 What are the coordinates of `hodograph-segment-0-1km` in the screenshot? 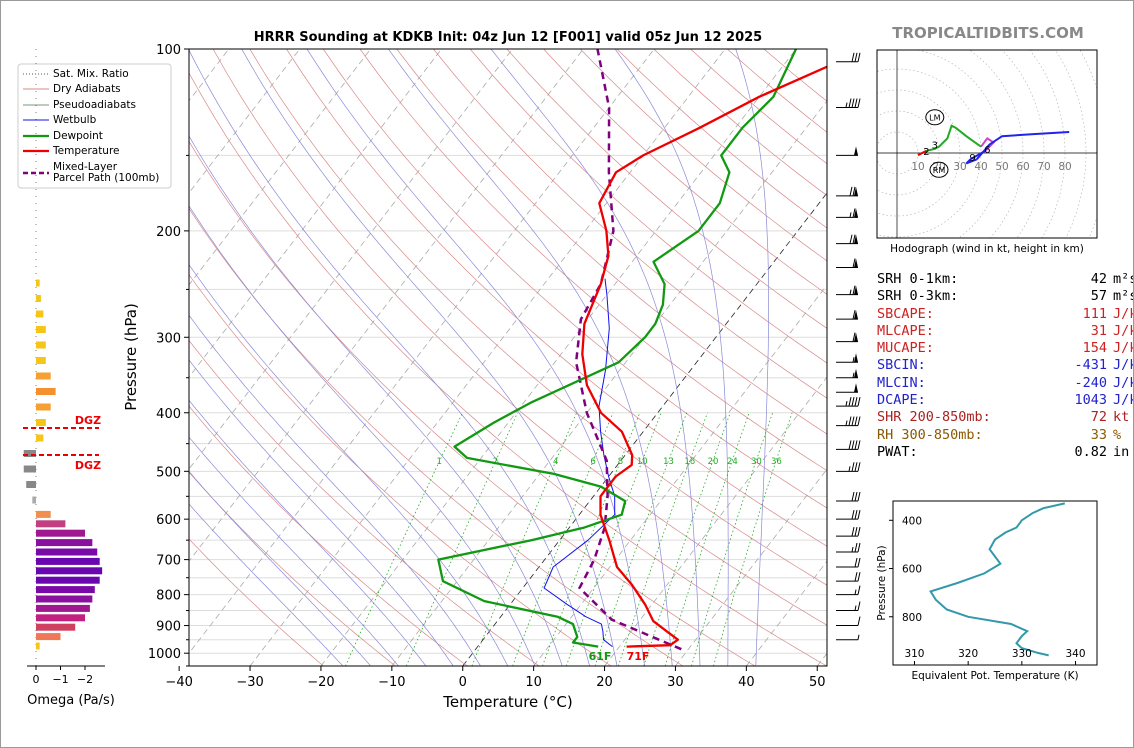 It's located at (922, 153).